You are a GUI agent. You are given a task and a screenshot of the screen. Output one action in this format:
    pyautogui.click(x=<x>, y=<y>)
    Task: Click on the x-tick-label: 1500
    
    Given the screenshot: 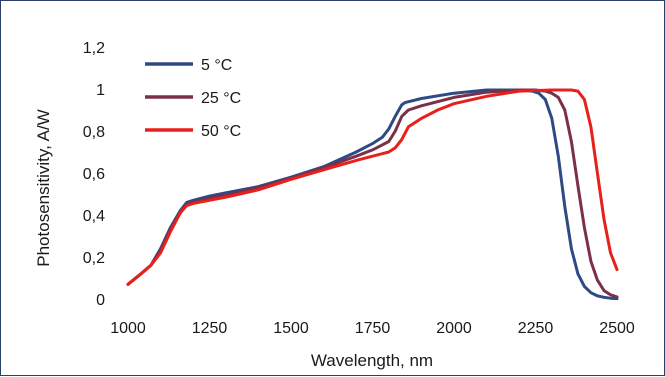 What is the action you would take?
    pyautogui.click(x=291, y=328)
    